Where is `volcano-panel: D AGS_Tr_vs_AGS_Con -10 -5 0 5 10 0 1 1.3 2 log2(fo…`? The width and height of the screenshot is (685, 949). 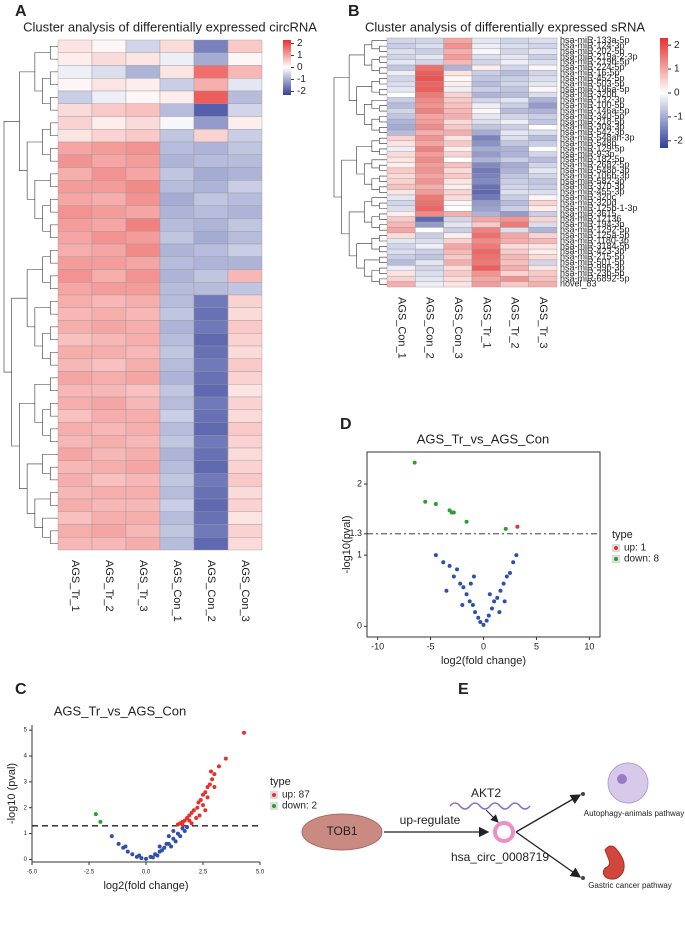 volcano-panel: D AGS_Tr_vs_AGS_Con -10 -5 0 5 10 0 1 1.3 2 log2(fo… is located at coordinates (499, 541).